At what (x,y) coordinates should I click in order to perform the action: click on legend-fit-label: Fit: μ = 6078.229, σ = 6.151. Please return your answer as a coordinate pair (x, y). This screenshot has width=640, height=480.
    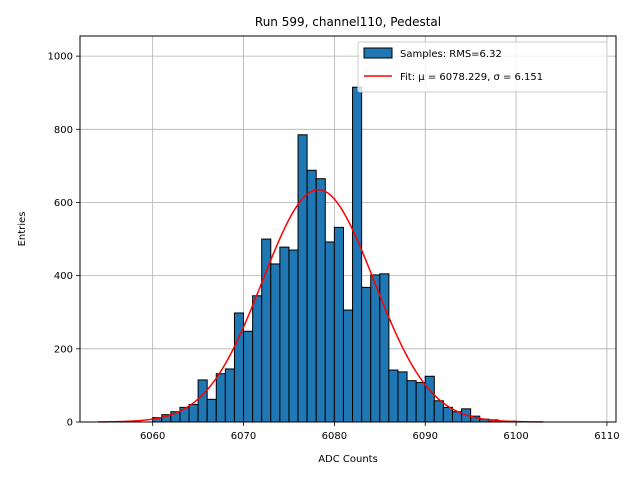
    Looking at the image, I should click on (471, 77).